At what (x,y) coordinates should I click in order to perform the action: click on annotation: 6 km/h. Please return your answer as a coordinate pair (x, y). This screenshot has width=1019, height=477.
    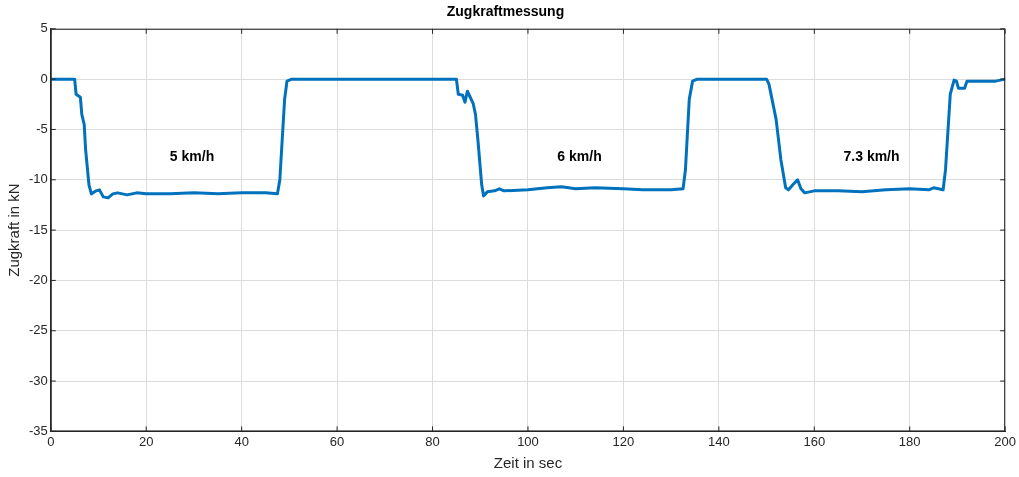
    Looking at the image, I should click on (579, 156).